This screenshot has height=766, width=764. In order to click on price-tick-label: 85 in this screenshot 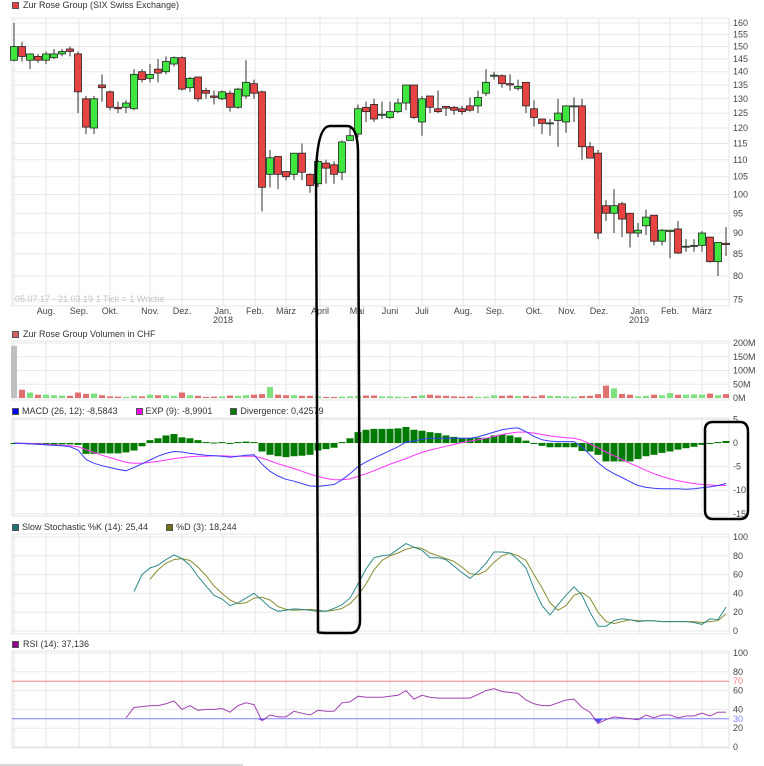, I will do `click(738, 254)`.